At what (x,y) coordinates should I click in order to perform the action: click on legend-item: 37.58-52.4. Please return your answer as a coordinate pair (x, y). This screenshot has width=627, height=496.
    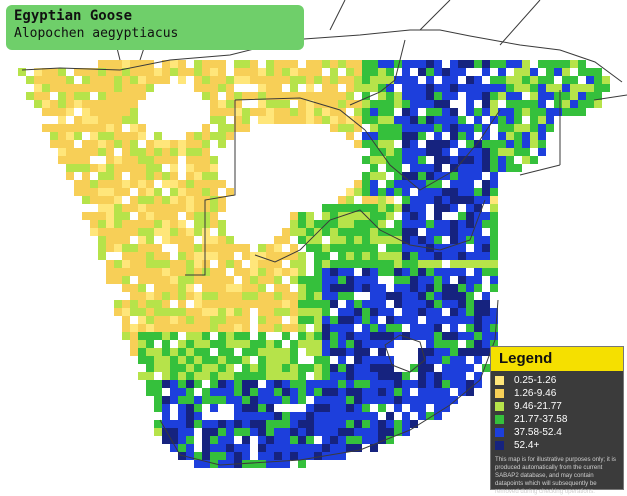
    Looking at the image, I should click on (557, 432).